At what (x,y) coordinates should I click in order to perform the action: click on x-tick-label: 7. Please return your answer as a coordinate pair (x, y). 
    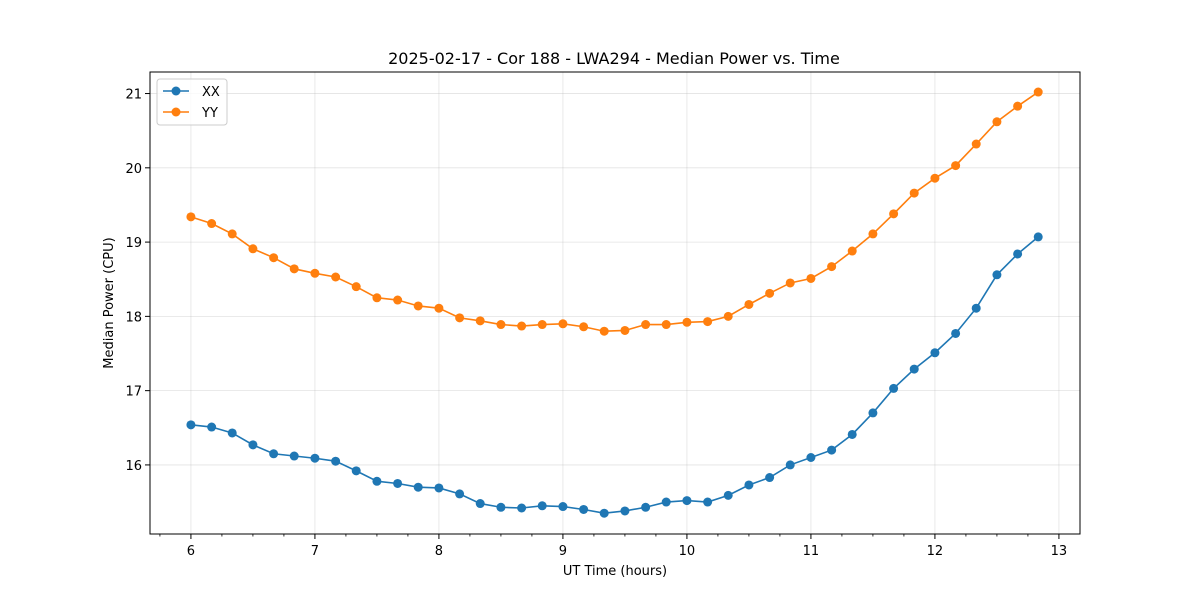
    Looking at the image, I should click on (315, 551).